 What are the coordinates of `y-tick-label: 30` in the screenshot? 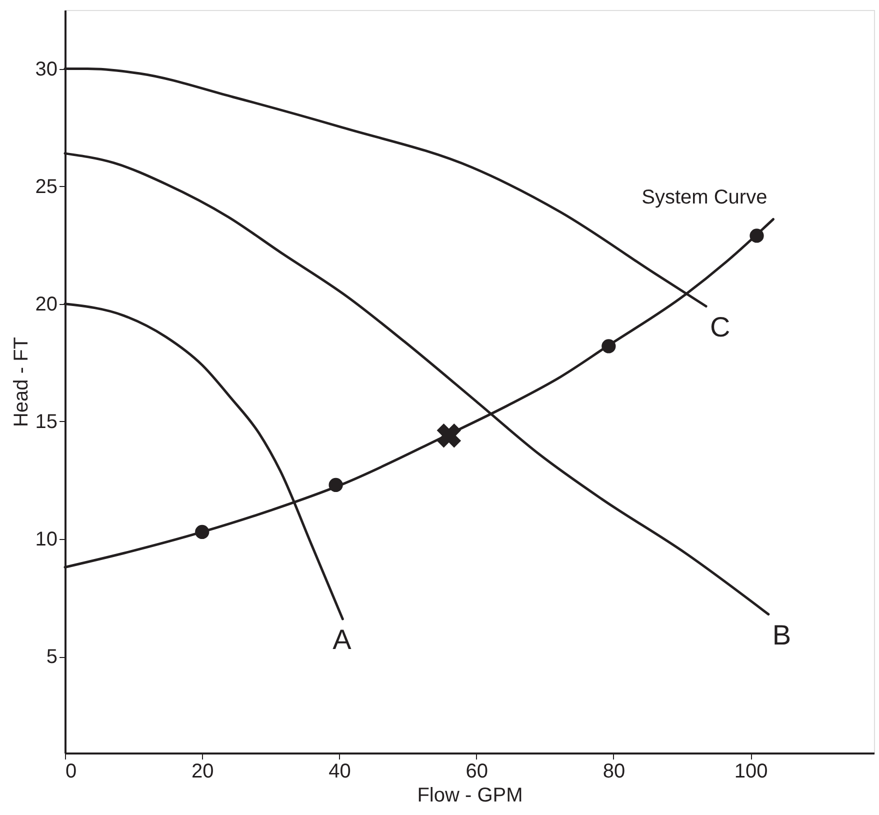 It's located at (46, 69).